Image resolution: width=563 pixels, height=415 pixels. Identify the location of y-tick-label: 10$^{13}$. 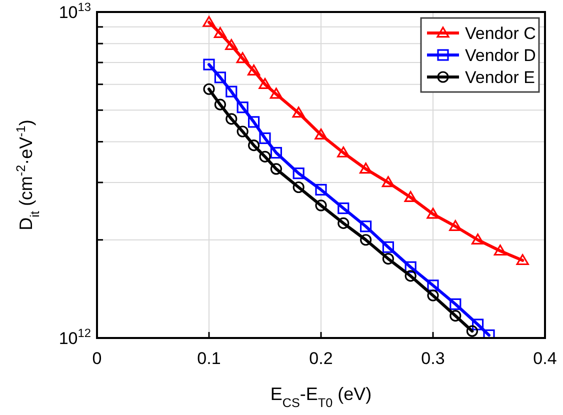
(75, 11).